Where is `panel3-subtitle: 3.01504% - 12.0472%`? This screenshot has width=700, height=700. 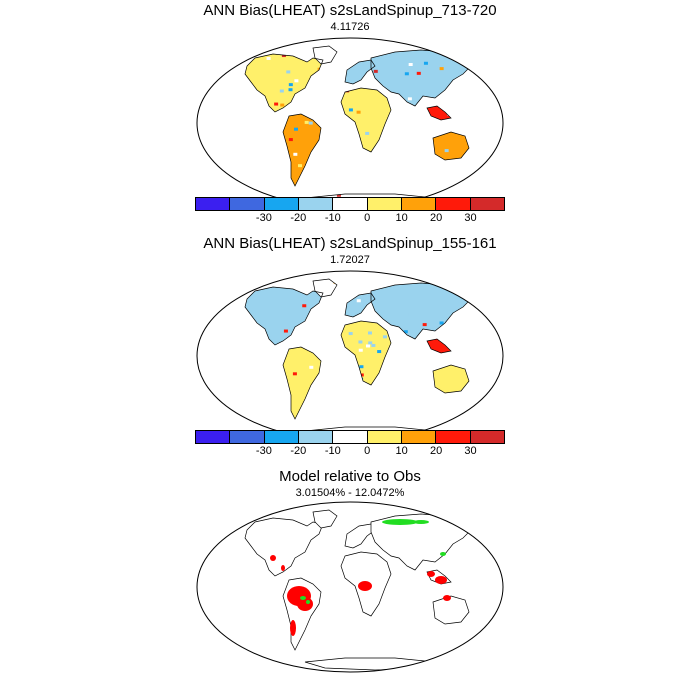
panel3-subtitle: 3.01504% - 12.0472% is located at coordinates (350, 493).